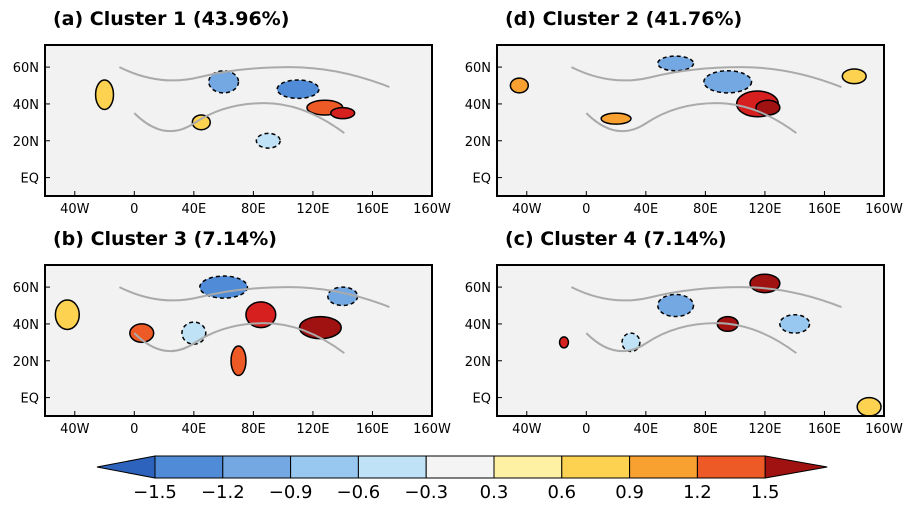 The height and width of the screenshot is (507, 920). What do you see at coordinates (494, 492) in the screenshot?
I see `colorbar-label: 0.3` at bounding box center [494, 492].